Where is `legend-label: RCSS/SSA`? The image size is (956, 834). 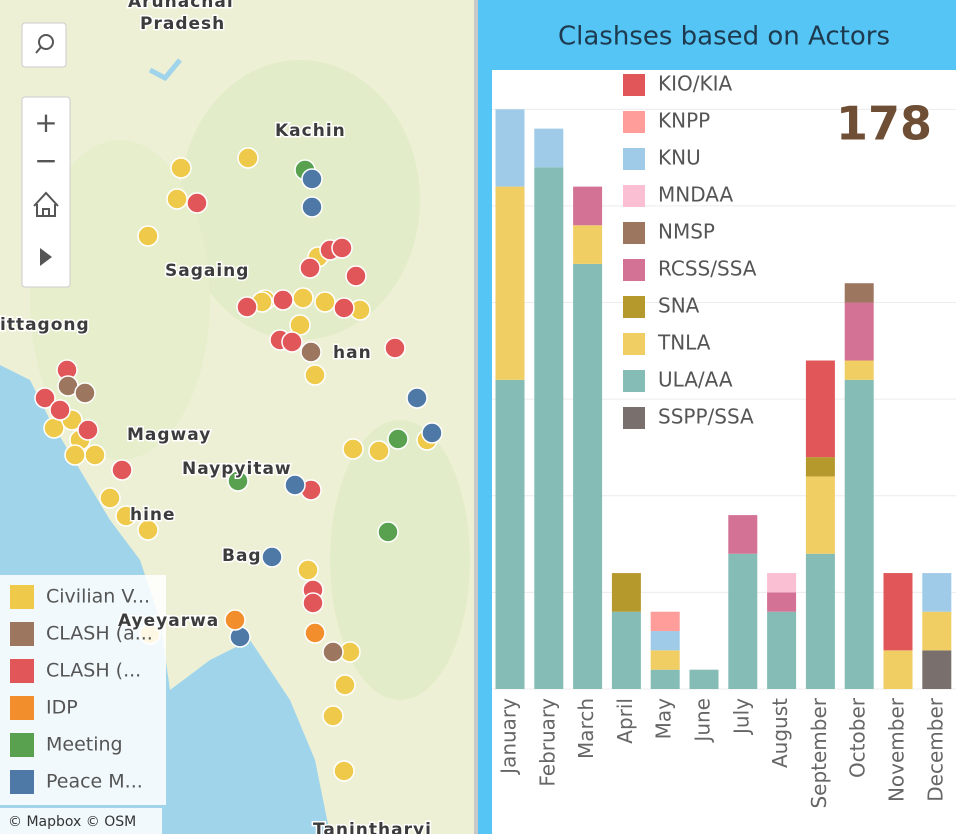 legend-label: RCSS/SSA is located at coordinates (707, 269).